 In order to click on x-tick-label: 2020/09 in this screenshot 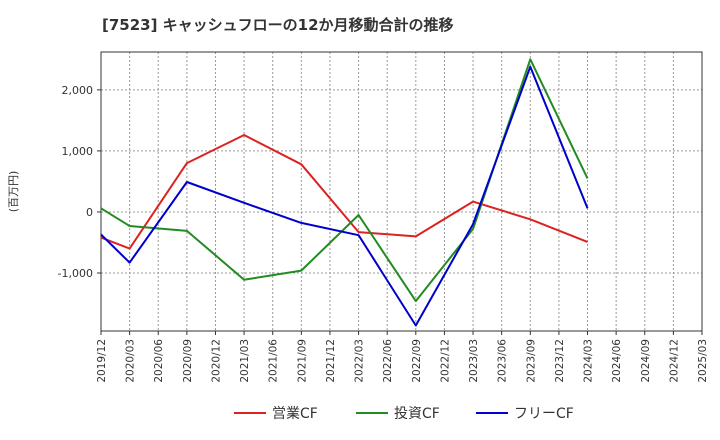, I will do `click(188, 361)`.